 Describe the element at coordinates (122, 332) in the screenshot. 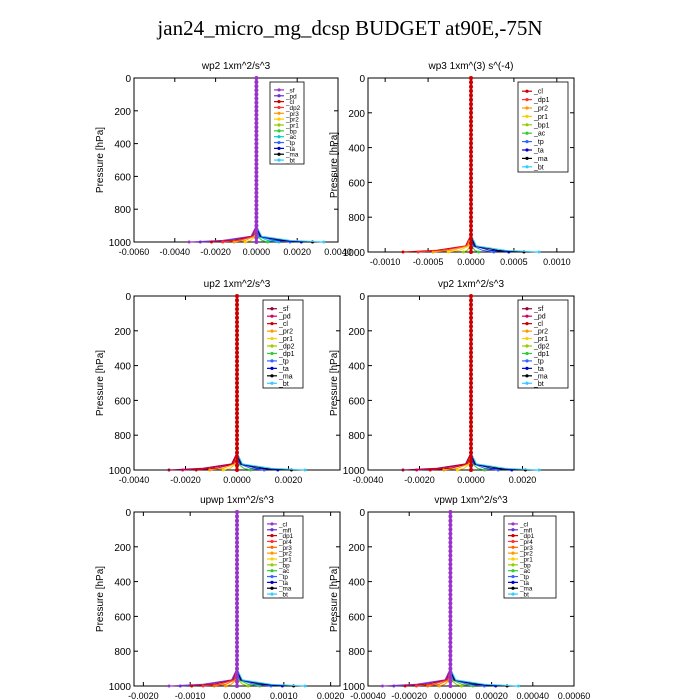

I see `y-tick-label: 200` at that location.